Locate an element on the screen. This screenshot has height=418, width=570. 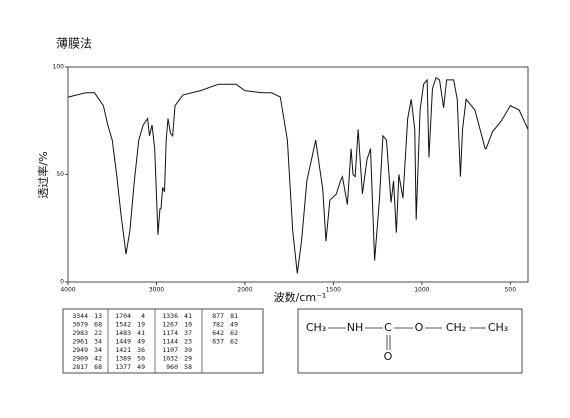
peak-wavenumber: 1449 is located at coordinates (123, 342).